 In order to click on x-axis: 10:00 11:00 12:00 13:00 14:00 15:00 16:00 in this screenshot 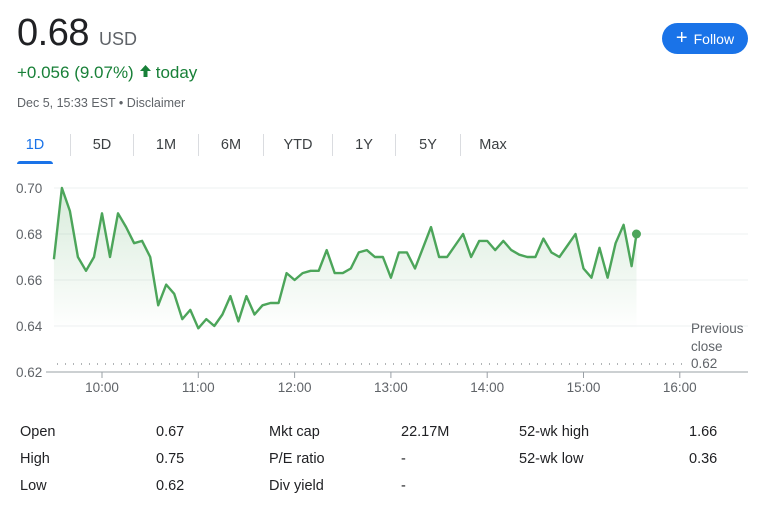, I will do `click(397, 383)`.